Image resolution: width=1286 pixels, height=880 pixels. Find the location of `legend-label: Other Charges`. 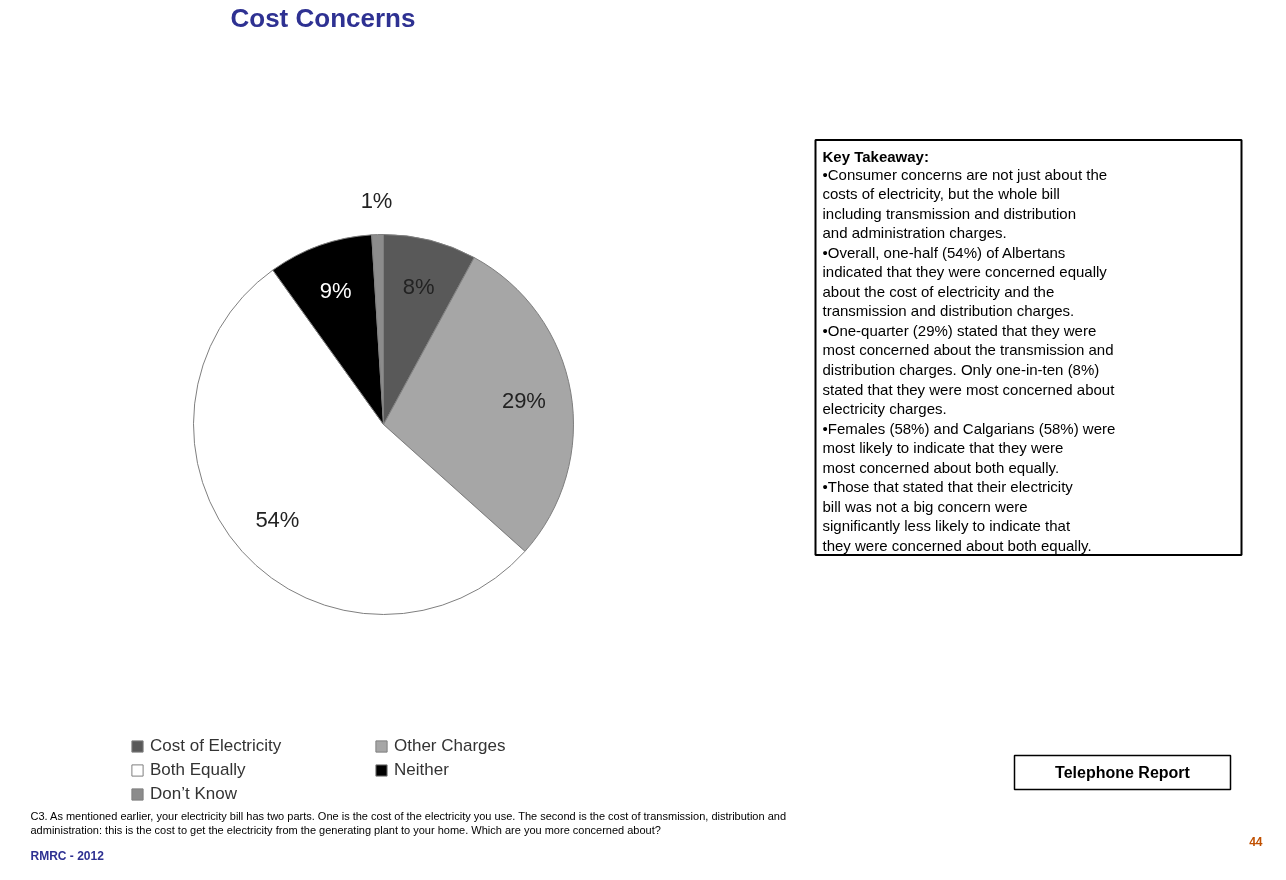

legend-label: Other Charges is located at coordinates (450, 746).